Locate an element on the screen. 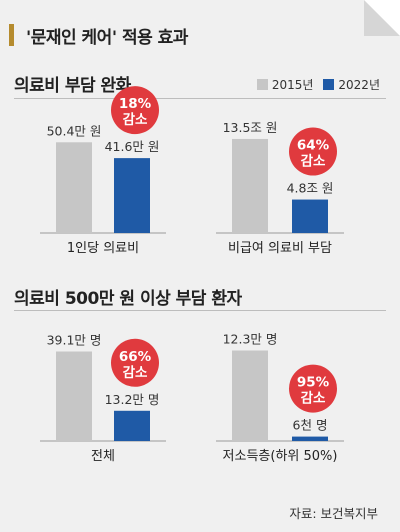 The image size is (400, 532). chart0-panel0-badge-pct: 18% is located at coordinates (135, 104).